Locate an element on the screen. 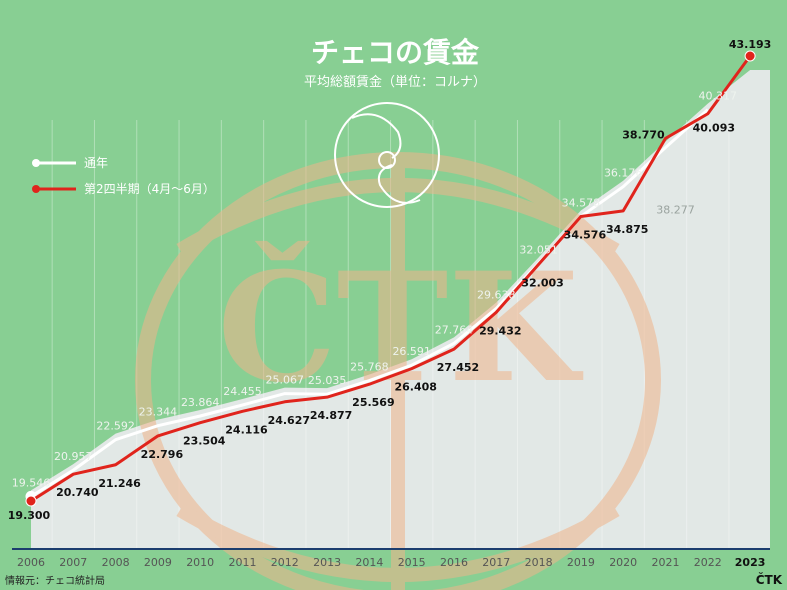 The width and height of the screenshot is (787, 590). legend: 通年 第2四半期（4月〜6月） is located at coordinates (123, 176).